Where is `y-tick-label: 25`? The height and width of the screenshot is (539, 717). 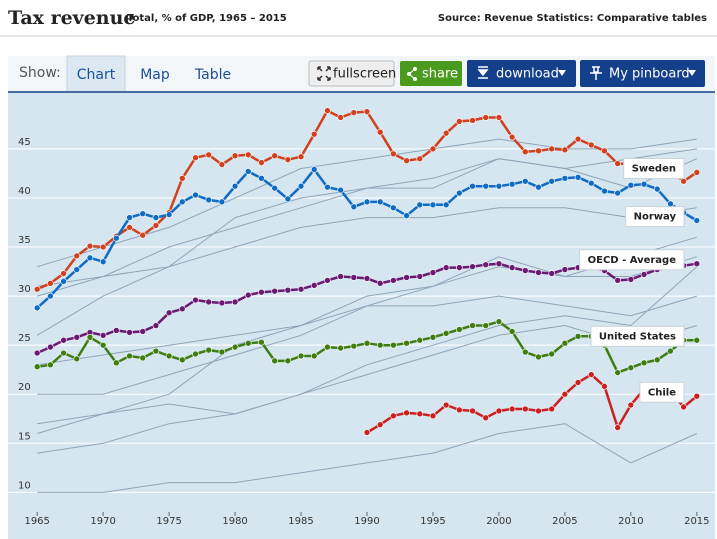 y-tick-label: 25 is located at coordinates (24, 338).